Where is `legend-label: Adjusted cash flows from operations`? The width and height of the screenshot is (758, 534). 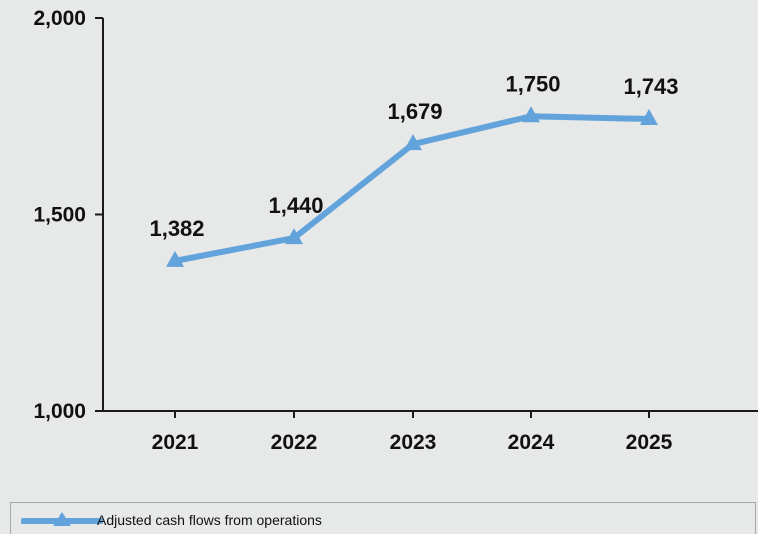 legend-label: Adjusted cash flows from operations is located at coordinates (209, 520).